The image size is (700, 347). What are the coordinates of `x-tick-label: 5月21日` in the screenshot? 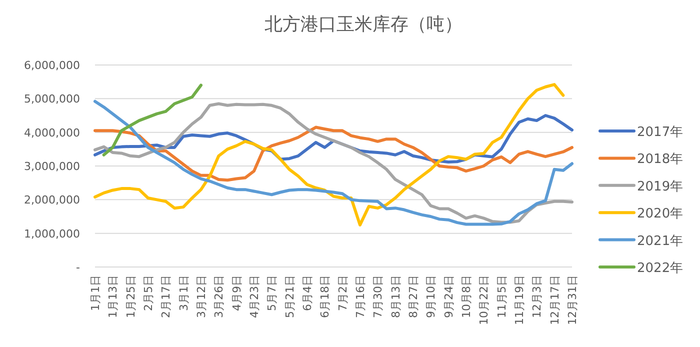 It's located at (289, 296).